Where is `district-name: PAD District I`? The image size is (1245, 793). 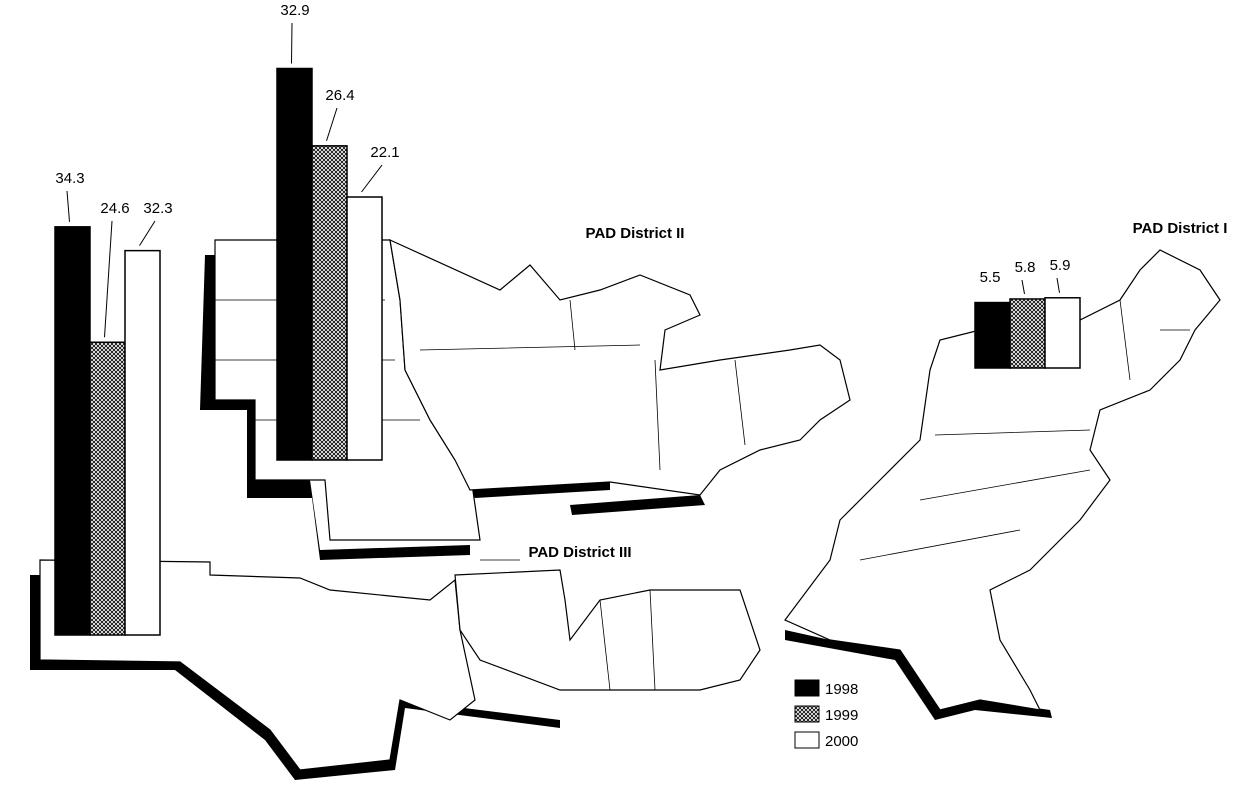 district-name: PAD District I is located at coordinates (1180, 228).